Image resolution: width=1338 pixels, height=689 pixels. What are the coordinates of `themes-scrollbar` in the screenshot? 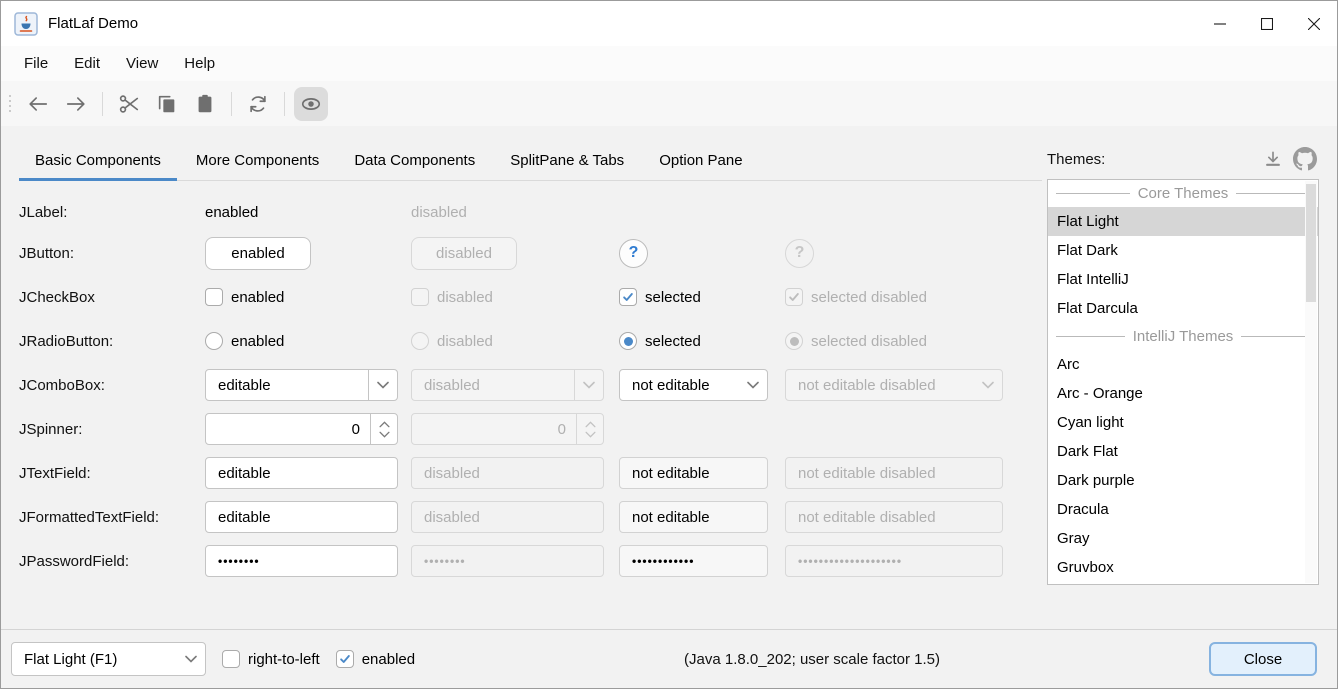 It's located at (1311, 382).